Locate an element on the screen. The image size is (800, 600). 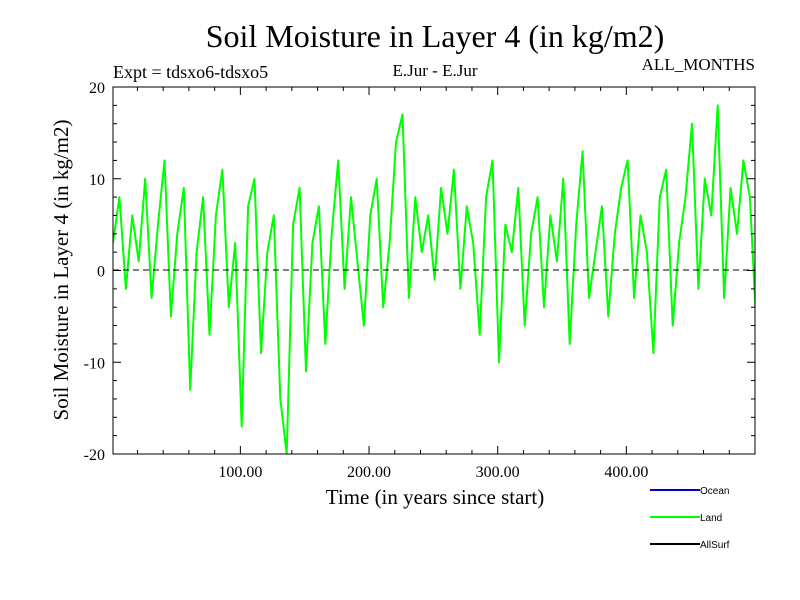
y-tick-label: 0 is located at coordinates (101, 272).